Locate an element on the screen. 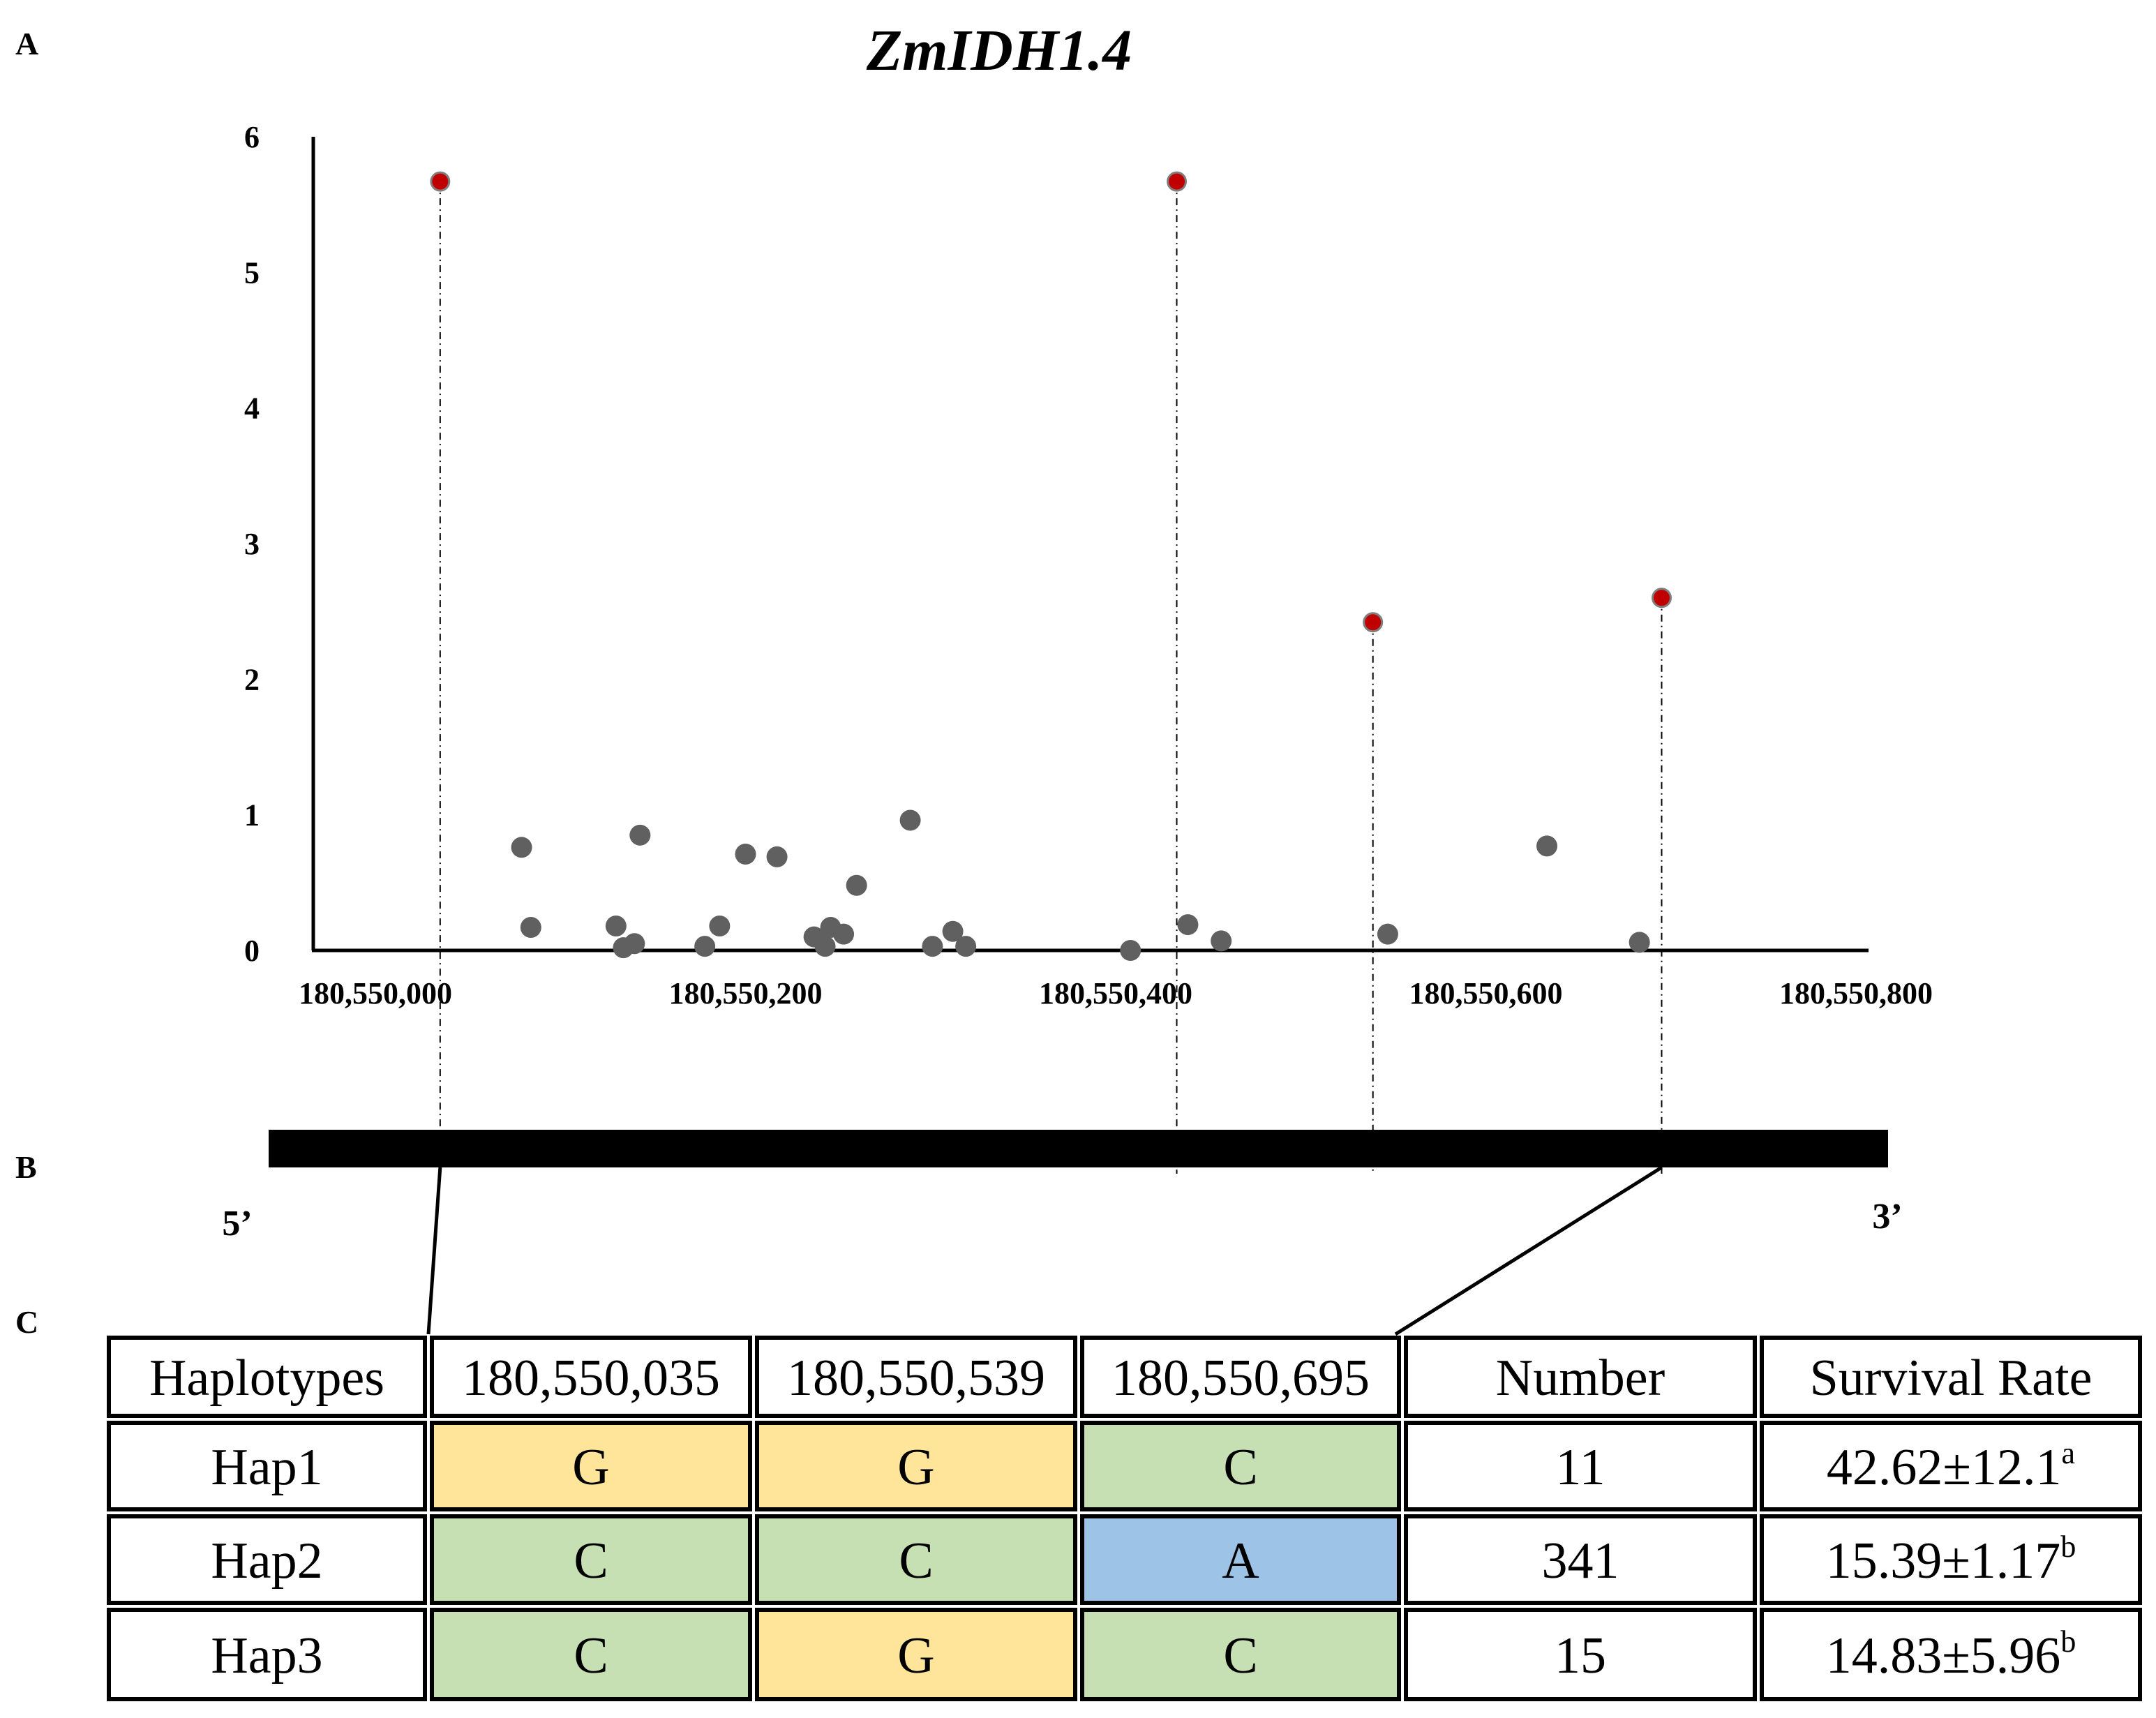 The image size is (2156, 1718). panel-label-c: C is located at coordinates (26, 1322).